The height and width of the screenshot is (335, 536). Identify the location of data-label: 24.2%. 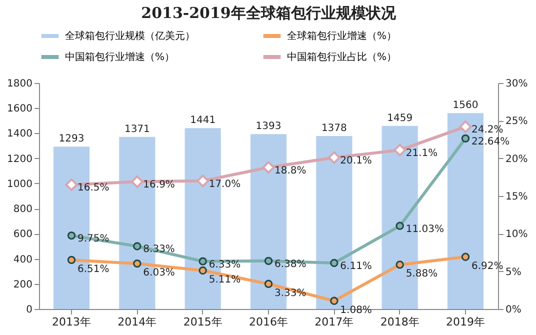
(487, 130).